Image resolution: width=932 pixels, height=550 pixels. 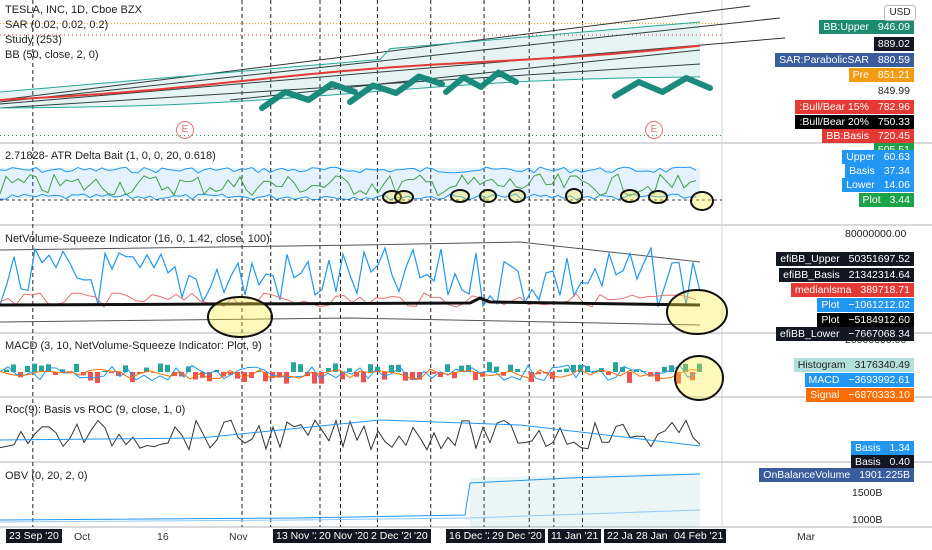 I want to click on price-tag-value: 889.02, so click(x=893, y=44).